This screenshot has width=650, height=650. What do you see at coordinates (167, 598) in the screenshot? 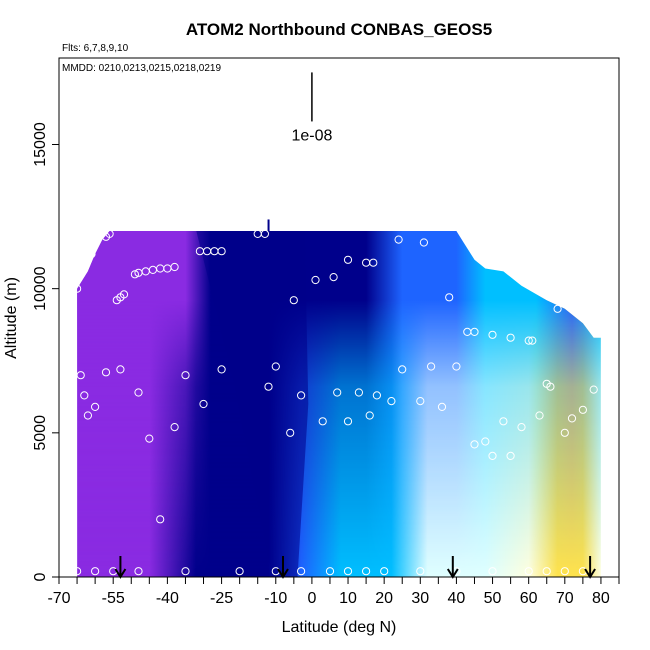
I see `x-tick-label: -40` at bounding box center [167, 598].